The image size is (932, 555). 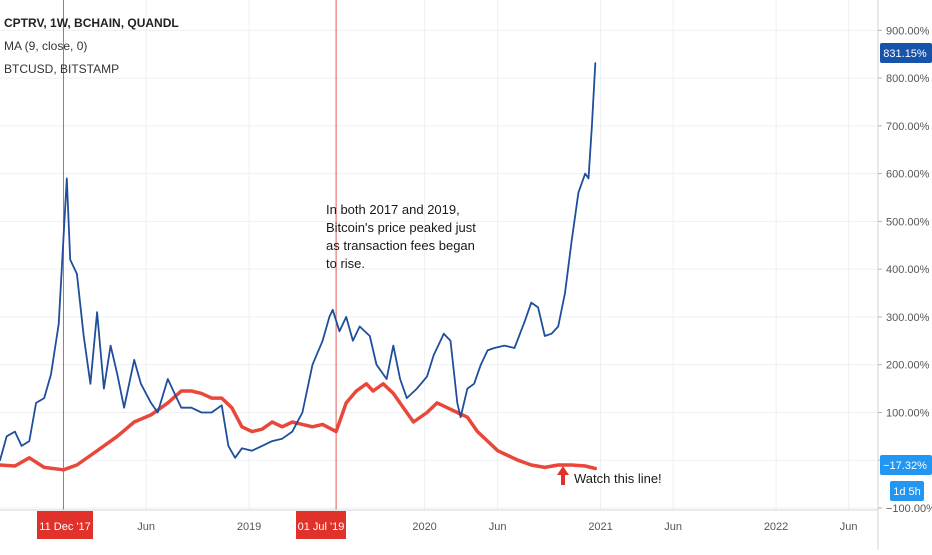 I want to click on ma-value-text: −17.32%, so click(x=905, y=466).